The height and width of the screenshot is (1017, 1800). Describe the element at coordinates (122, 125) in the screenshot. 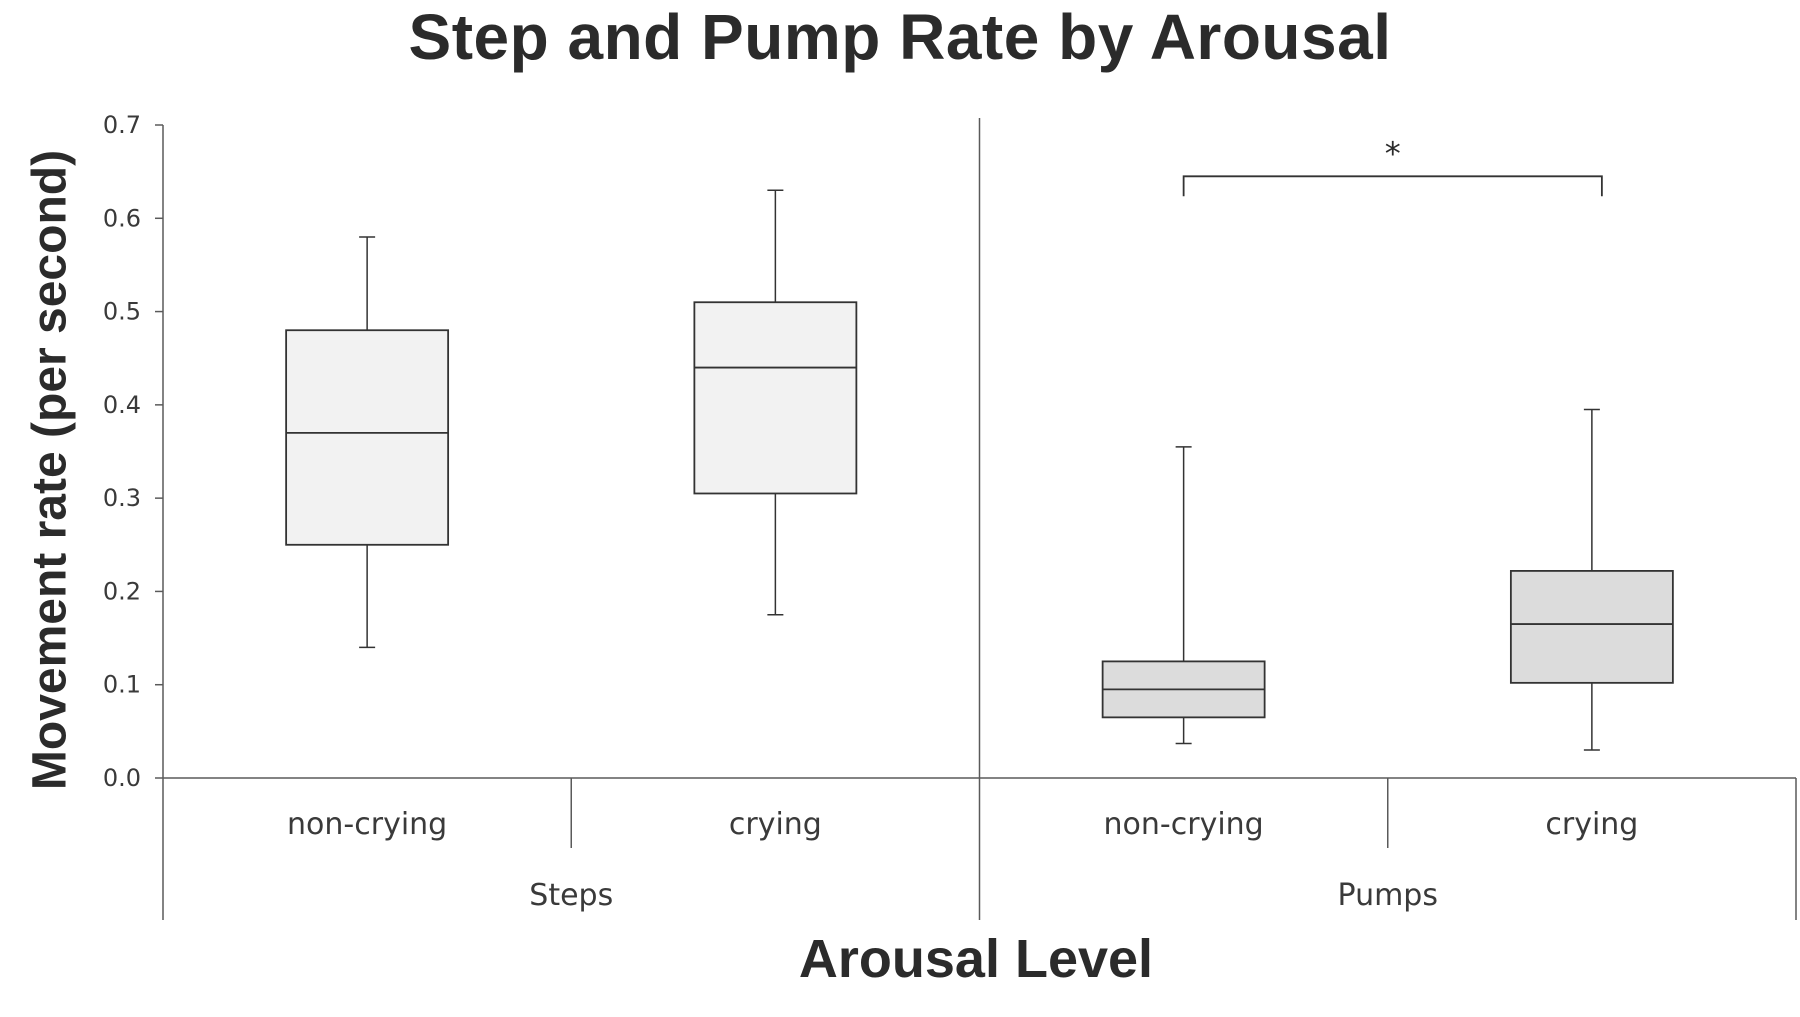

I see `y-tick-label: 0.7` at that location.